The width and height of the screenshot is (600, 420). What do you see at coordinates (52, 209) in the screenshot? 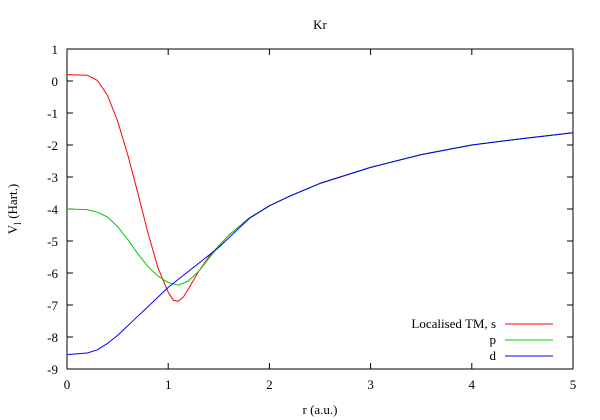
I see `y-tick-label: -4` at bounding box center [52, 209].